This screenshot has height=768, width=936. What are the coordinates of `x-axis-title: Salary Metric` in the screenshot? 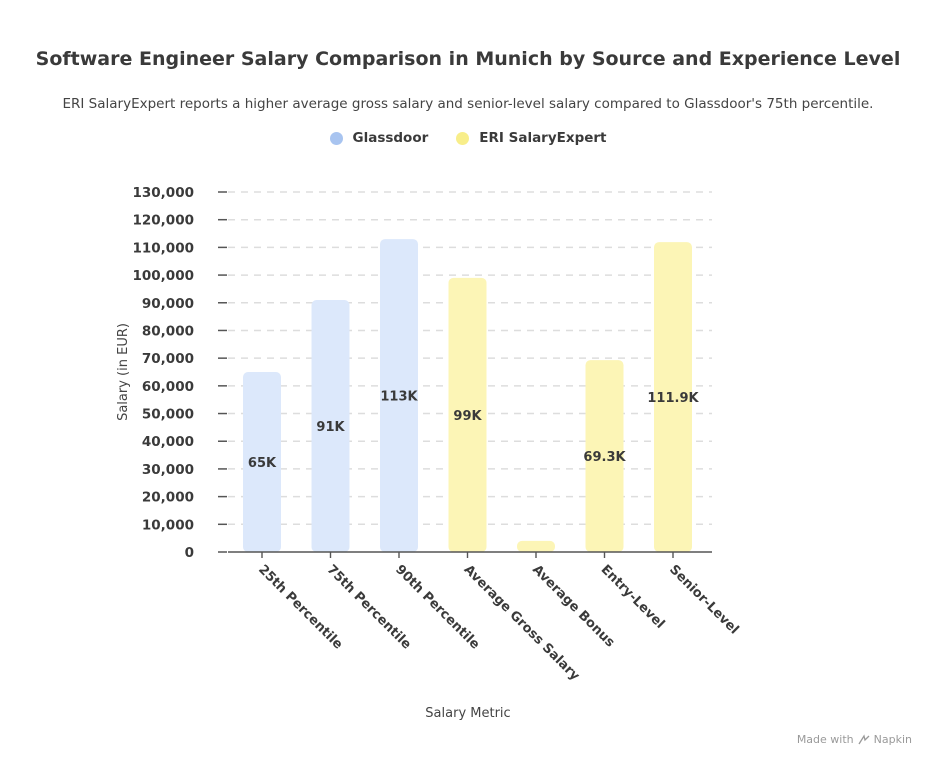 It's located at (467, 713).